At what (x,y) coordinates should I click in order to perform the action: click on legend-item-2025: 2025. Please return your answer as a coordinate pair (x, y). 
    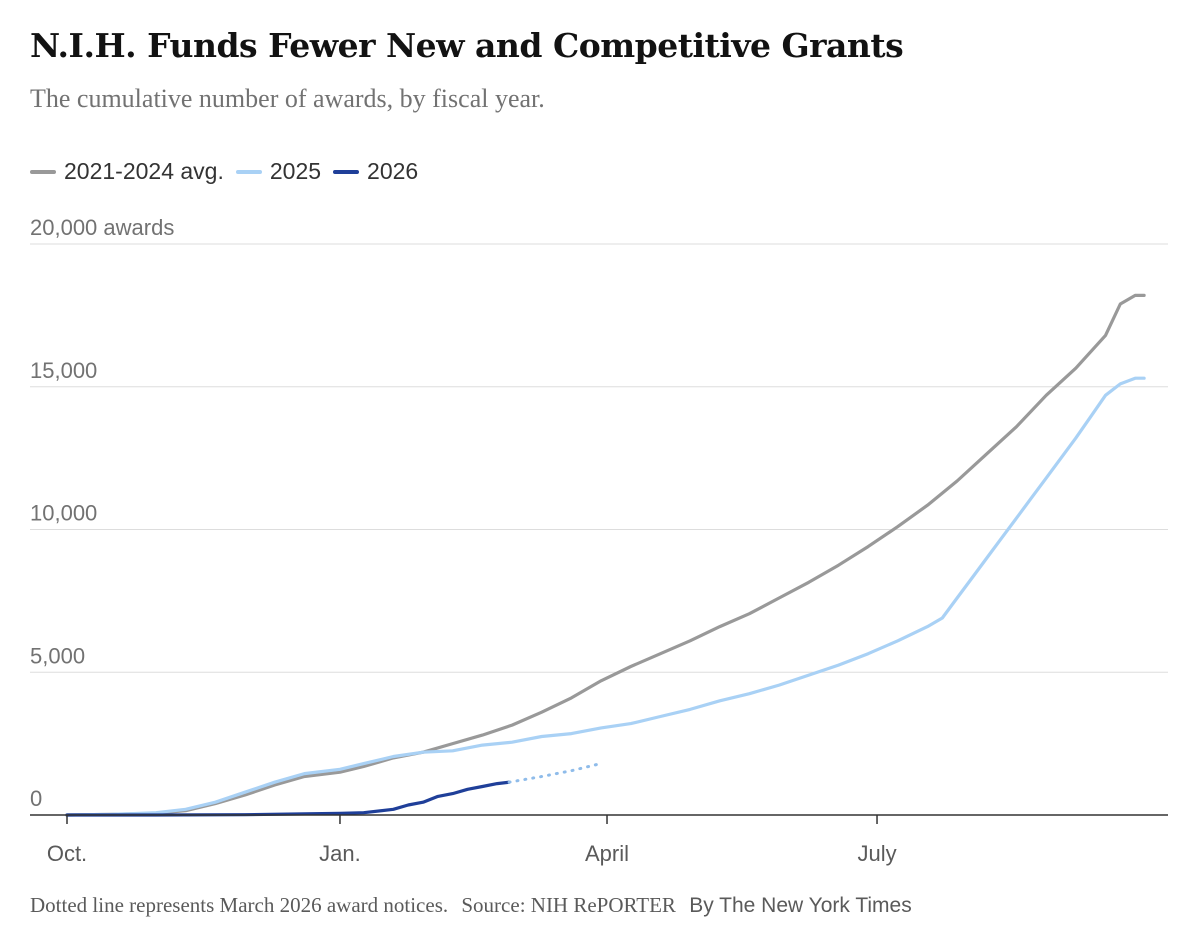
    Looking at the image, I should click on (278, 171).